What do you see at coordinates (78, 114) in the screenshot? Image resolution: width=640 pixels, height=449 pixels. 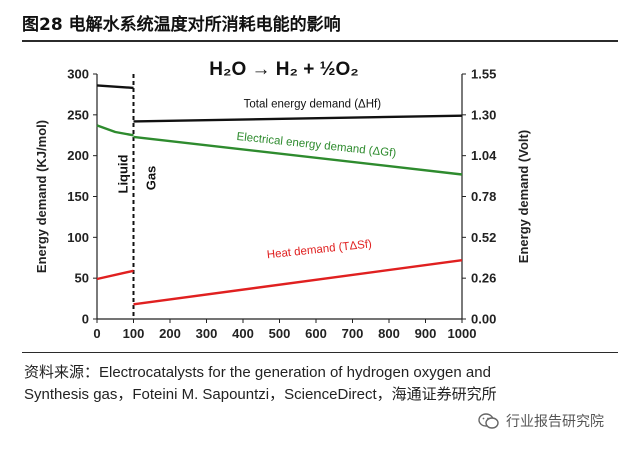 I see `y-tick-label: 250` at bounding box center [78, 114].